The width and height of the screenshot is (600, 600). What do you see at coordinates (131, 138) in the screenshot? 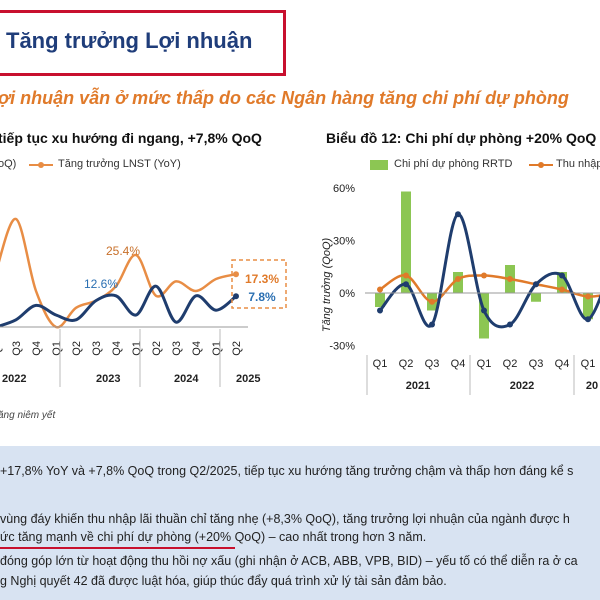
I see `chart-left-title: tiếp tục xu hướng đi ngang, +7,8% QoQ` at bounding box center [131, 138].